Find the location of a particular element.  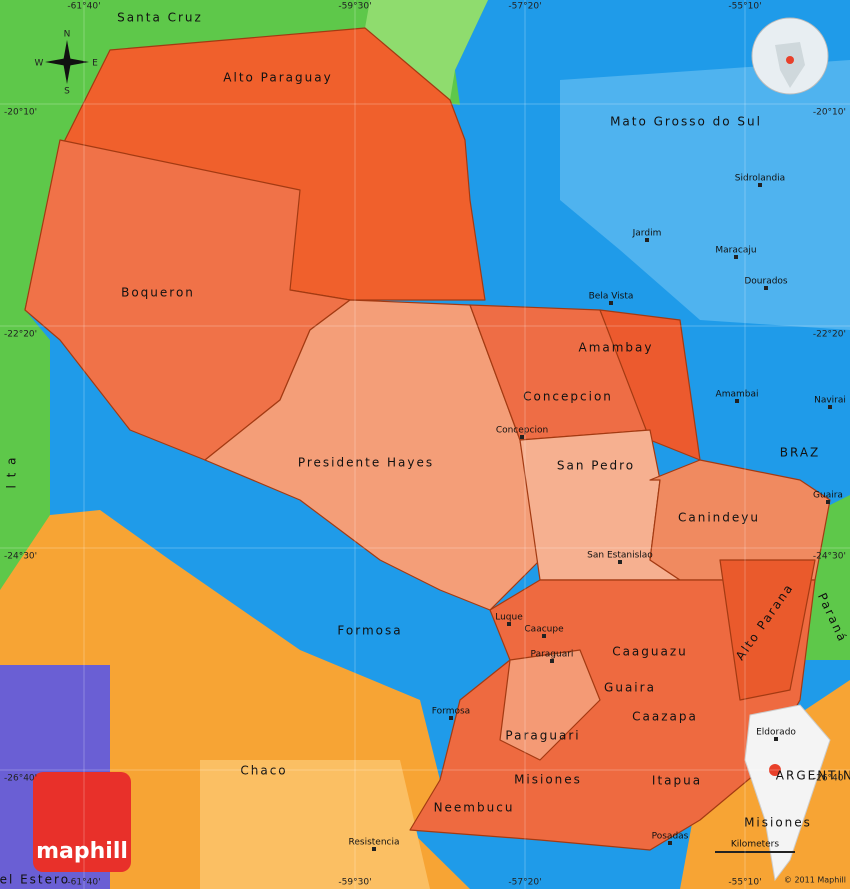

city-label: Guaira is located at coordinates (828, 496).